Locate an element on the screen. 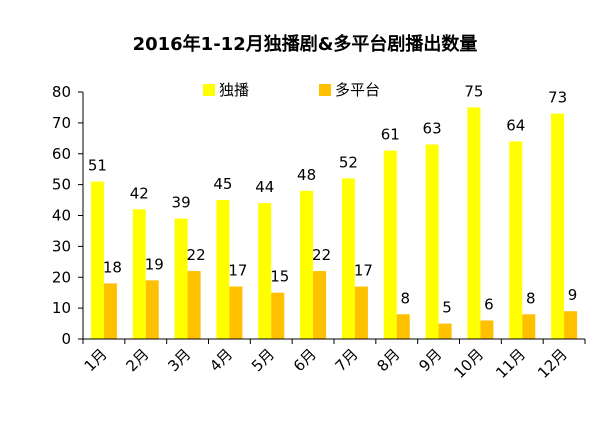  data-label-multiplatform: 6 is located at coordinates (489, 304).